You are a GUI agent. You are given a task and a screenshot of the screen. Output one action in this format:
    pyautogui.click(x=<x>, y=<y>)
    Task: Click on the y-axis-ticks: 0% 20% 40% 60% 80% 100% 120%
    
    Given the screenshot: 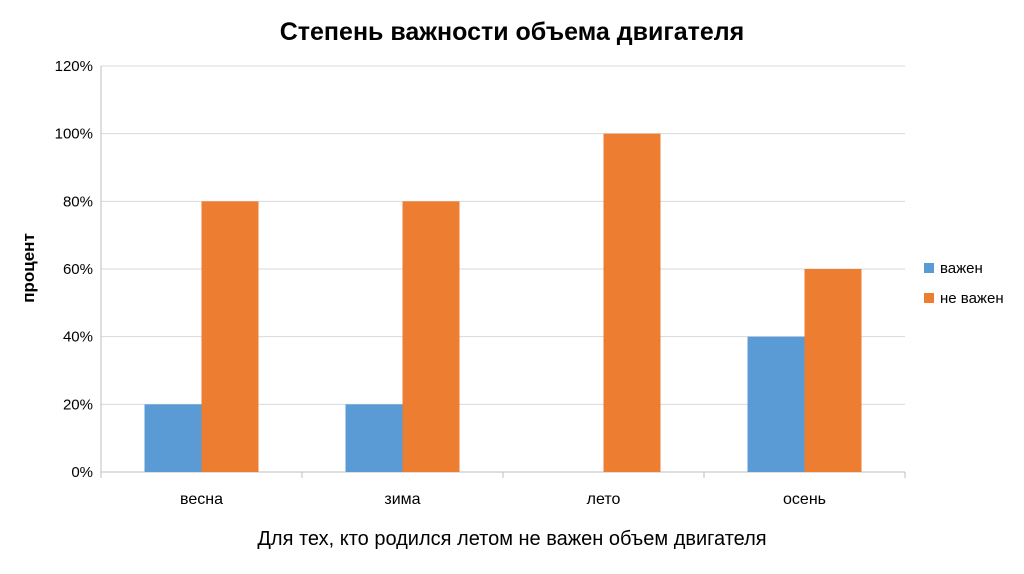 What is the action you would take?
    pyautogui.click(x=74, y=269)
    